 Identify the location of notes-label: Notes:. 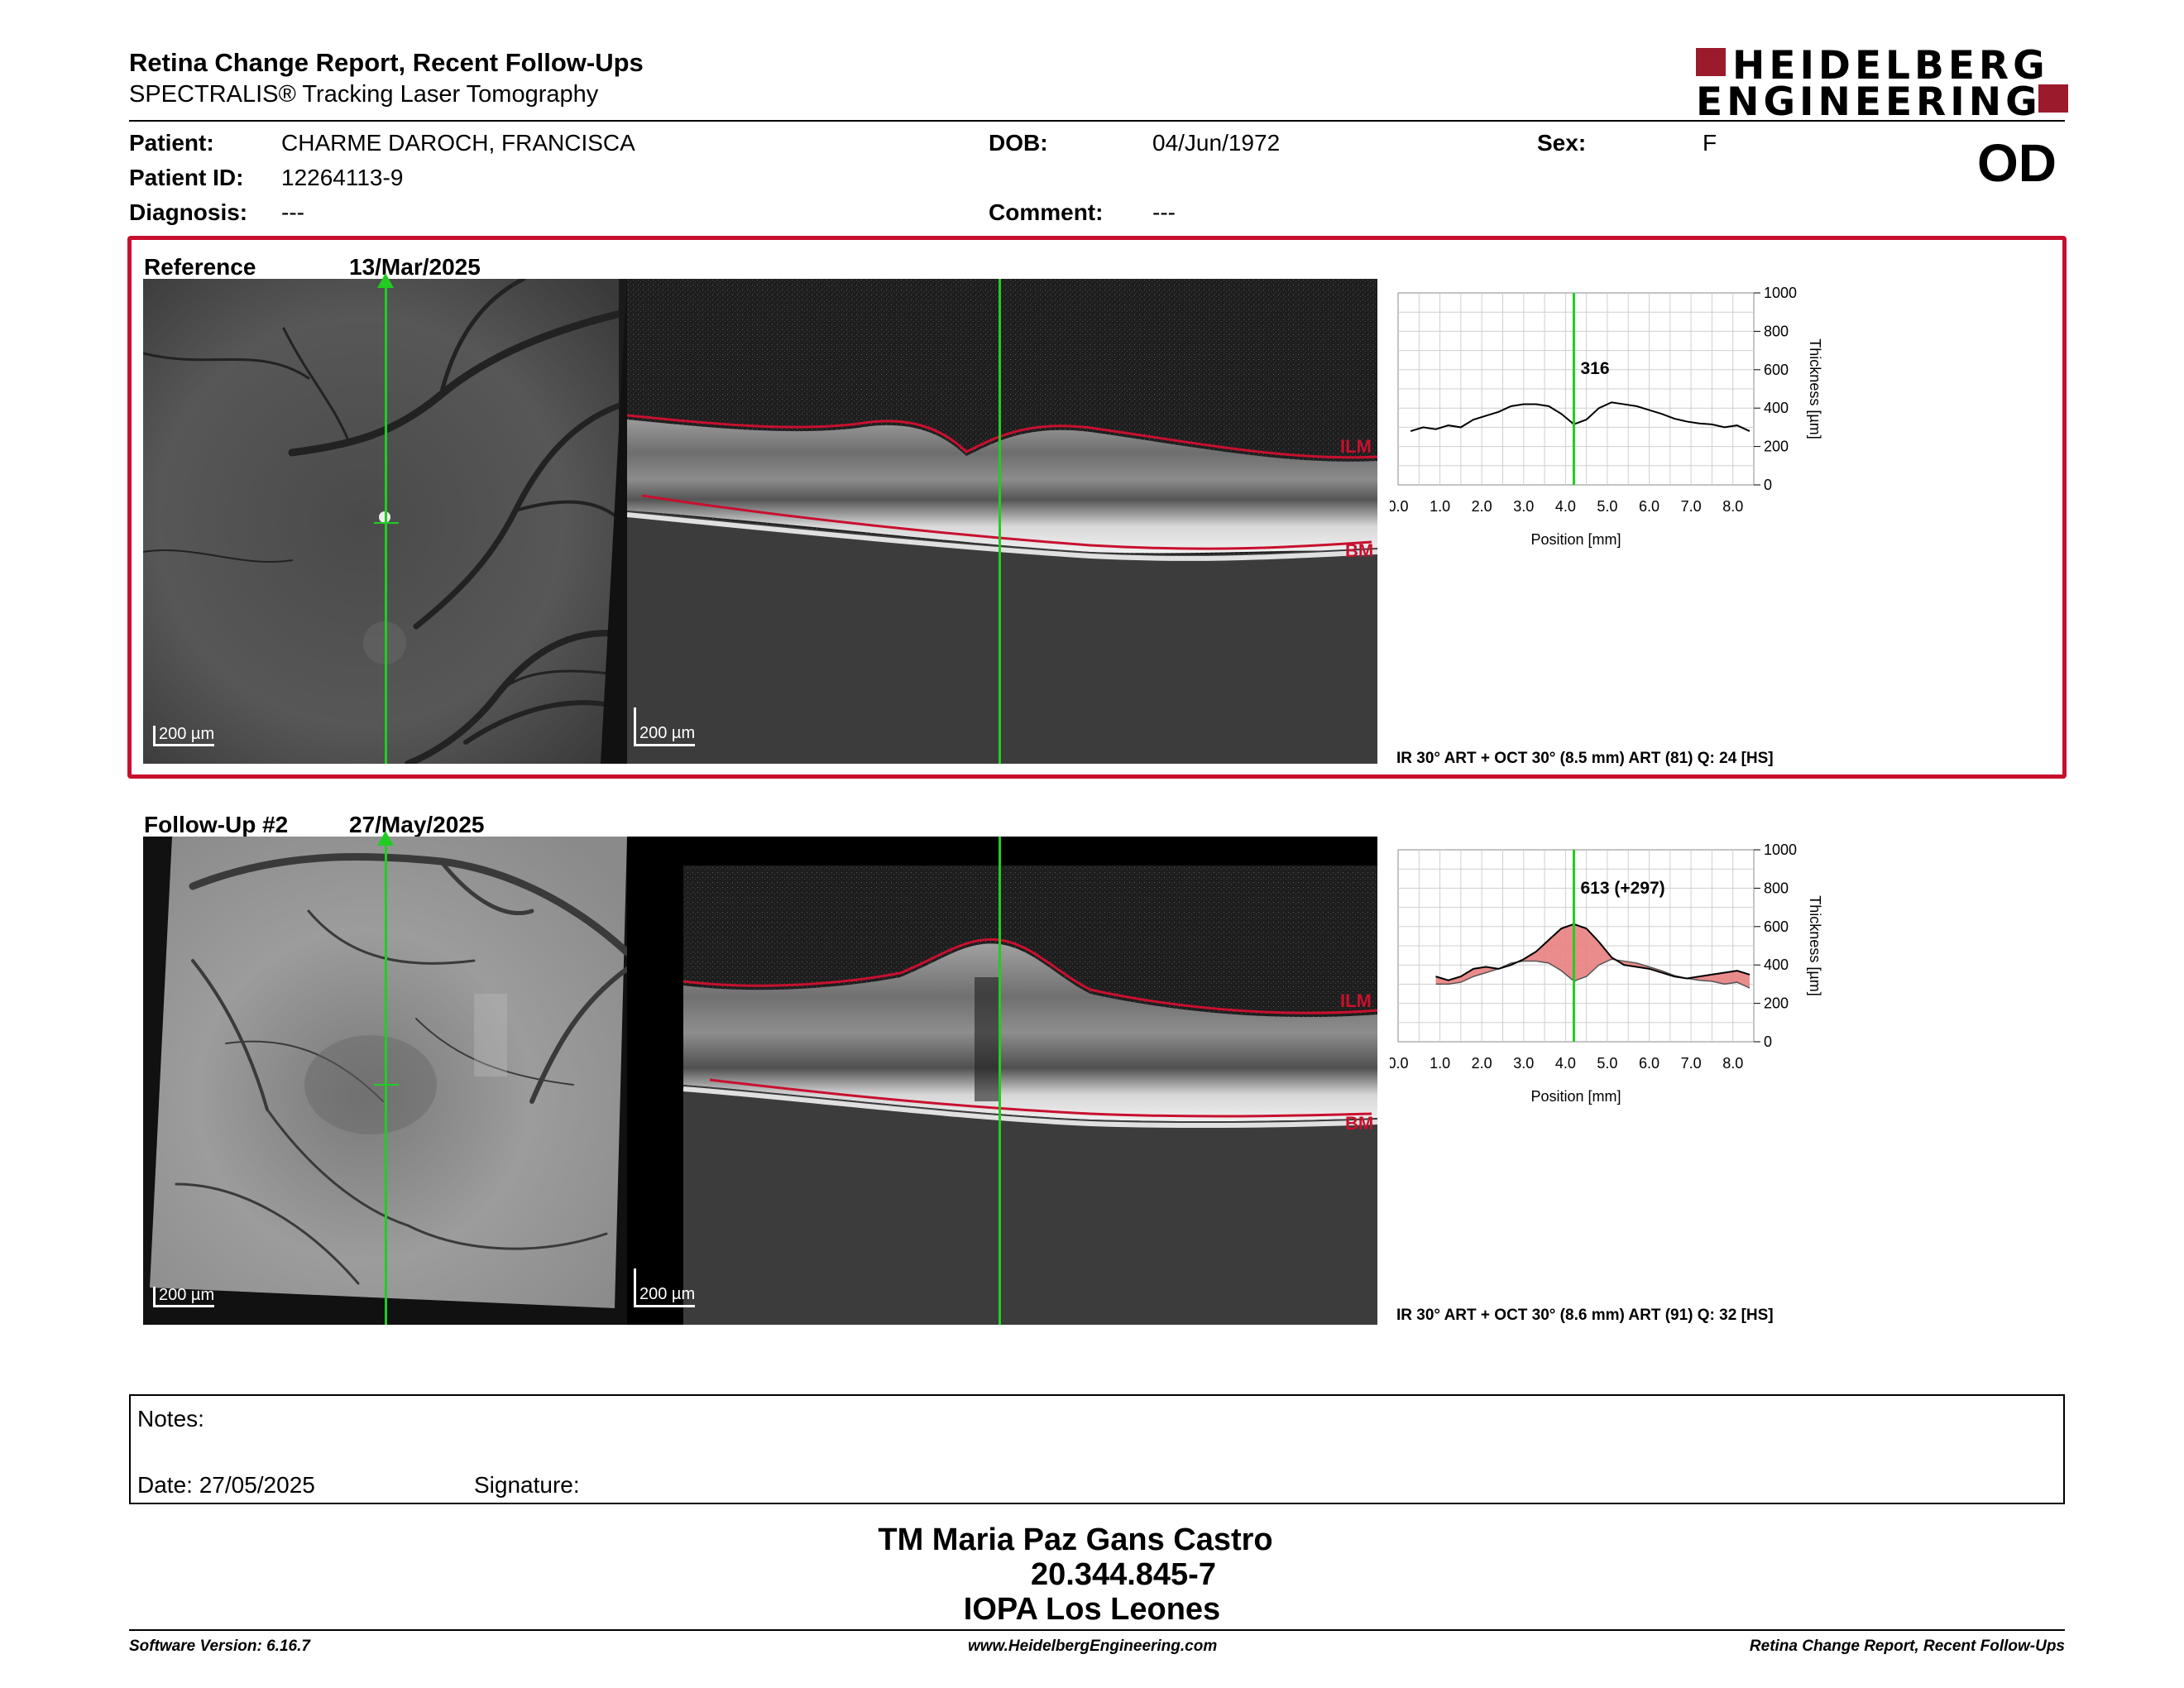
(170, 1418).